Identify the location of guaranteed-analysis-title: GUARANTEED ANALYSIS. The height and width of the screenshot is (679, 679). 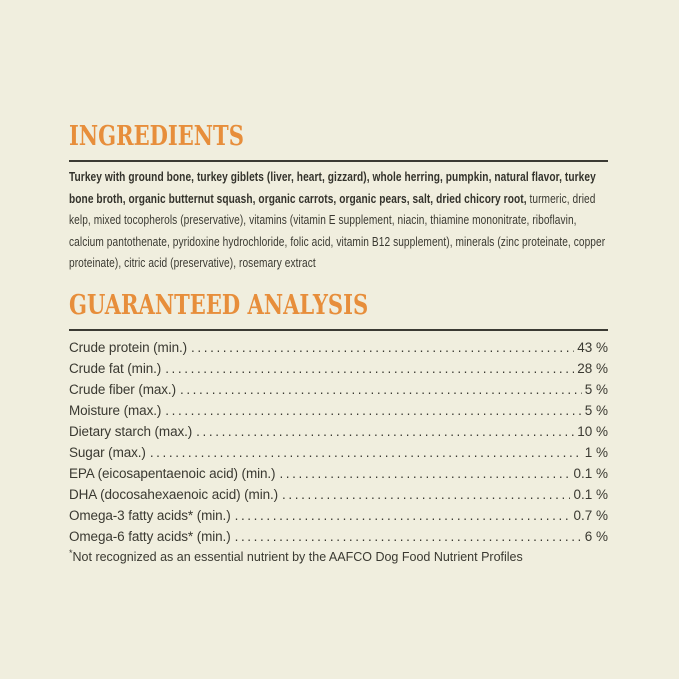
(219, 305).